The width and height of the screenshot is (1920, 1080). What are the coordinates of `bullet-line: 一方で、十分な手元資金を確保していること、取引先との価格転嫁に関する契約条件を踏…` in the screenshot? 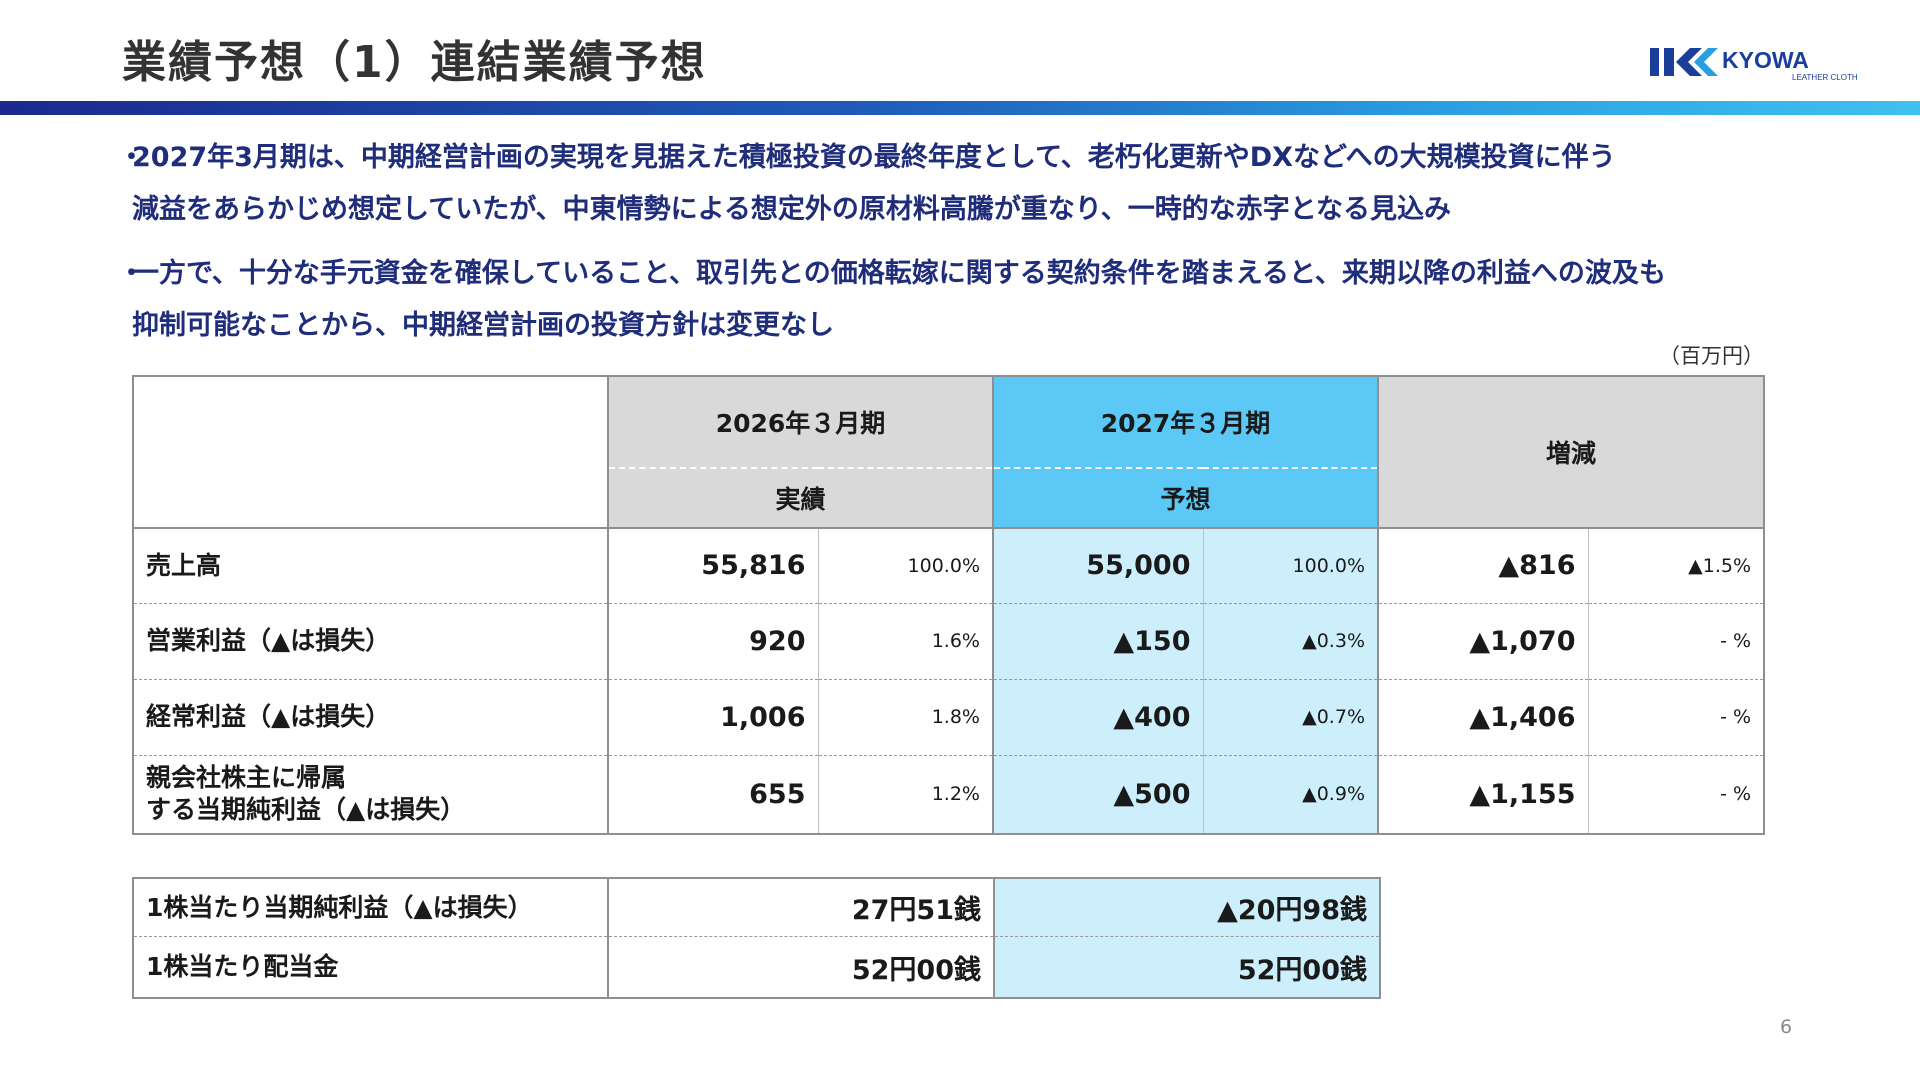 It's located at (899, 273).